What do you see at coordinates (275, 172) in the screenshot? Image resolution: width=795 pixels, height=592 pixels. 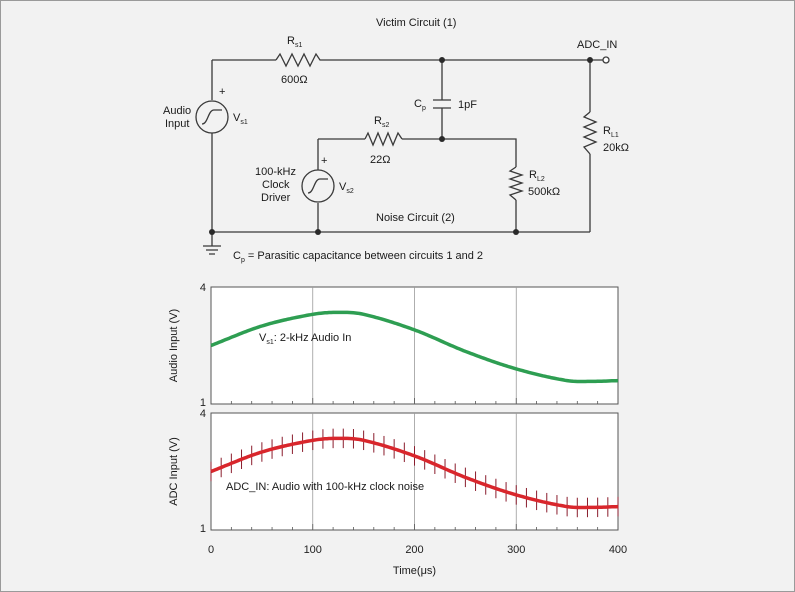 I see `vs2-name-line1: 100-kHz` at bounding box center [275, 172].